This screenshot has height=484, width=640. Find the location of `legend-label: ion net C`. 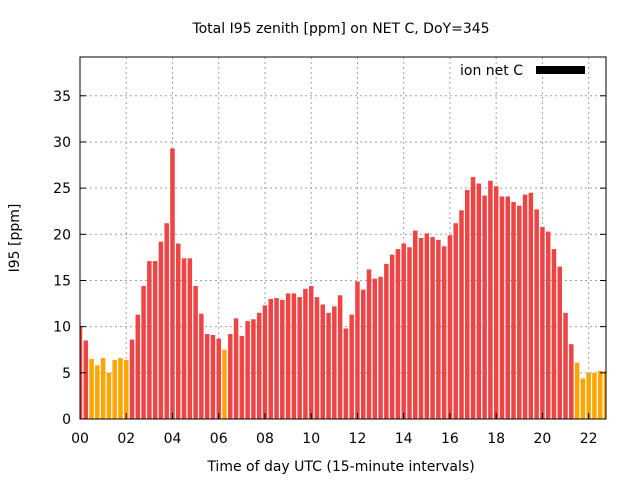

legend-label: ion net C is located at coordinates (491, 71).